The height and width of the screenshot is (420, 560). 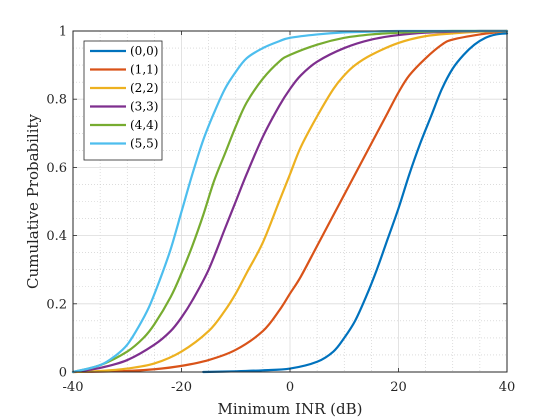 I want to click on legend-label: (2,2), so click(x=144, y=88).